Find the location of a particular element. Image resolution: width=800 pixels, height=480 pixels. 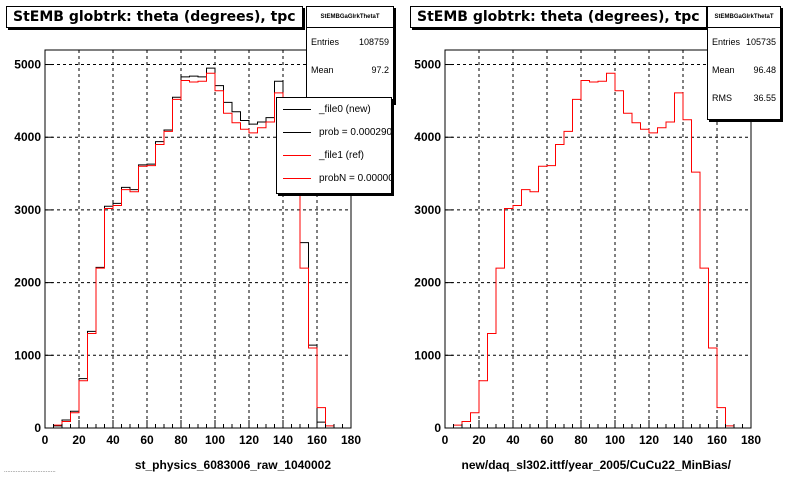

legend-label-probn: probN = 0.000000 is located at coordinates (355, 178).